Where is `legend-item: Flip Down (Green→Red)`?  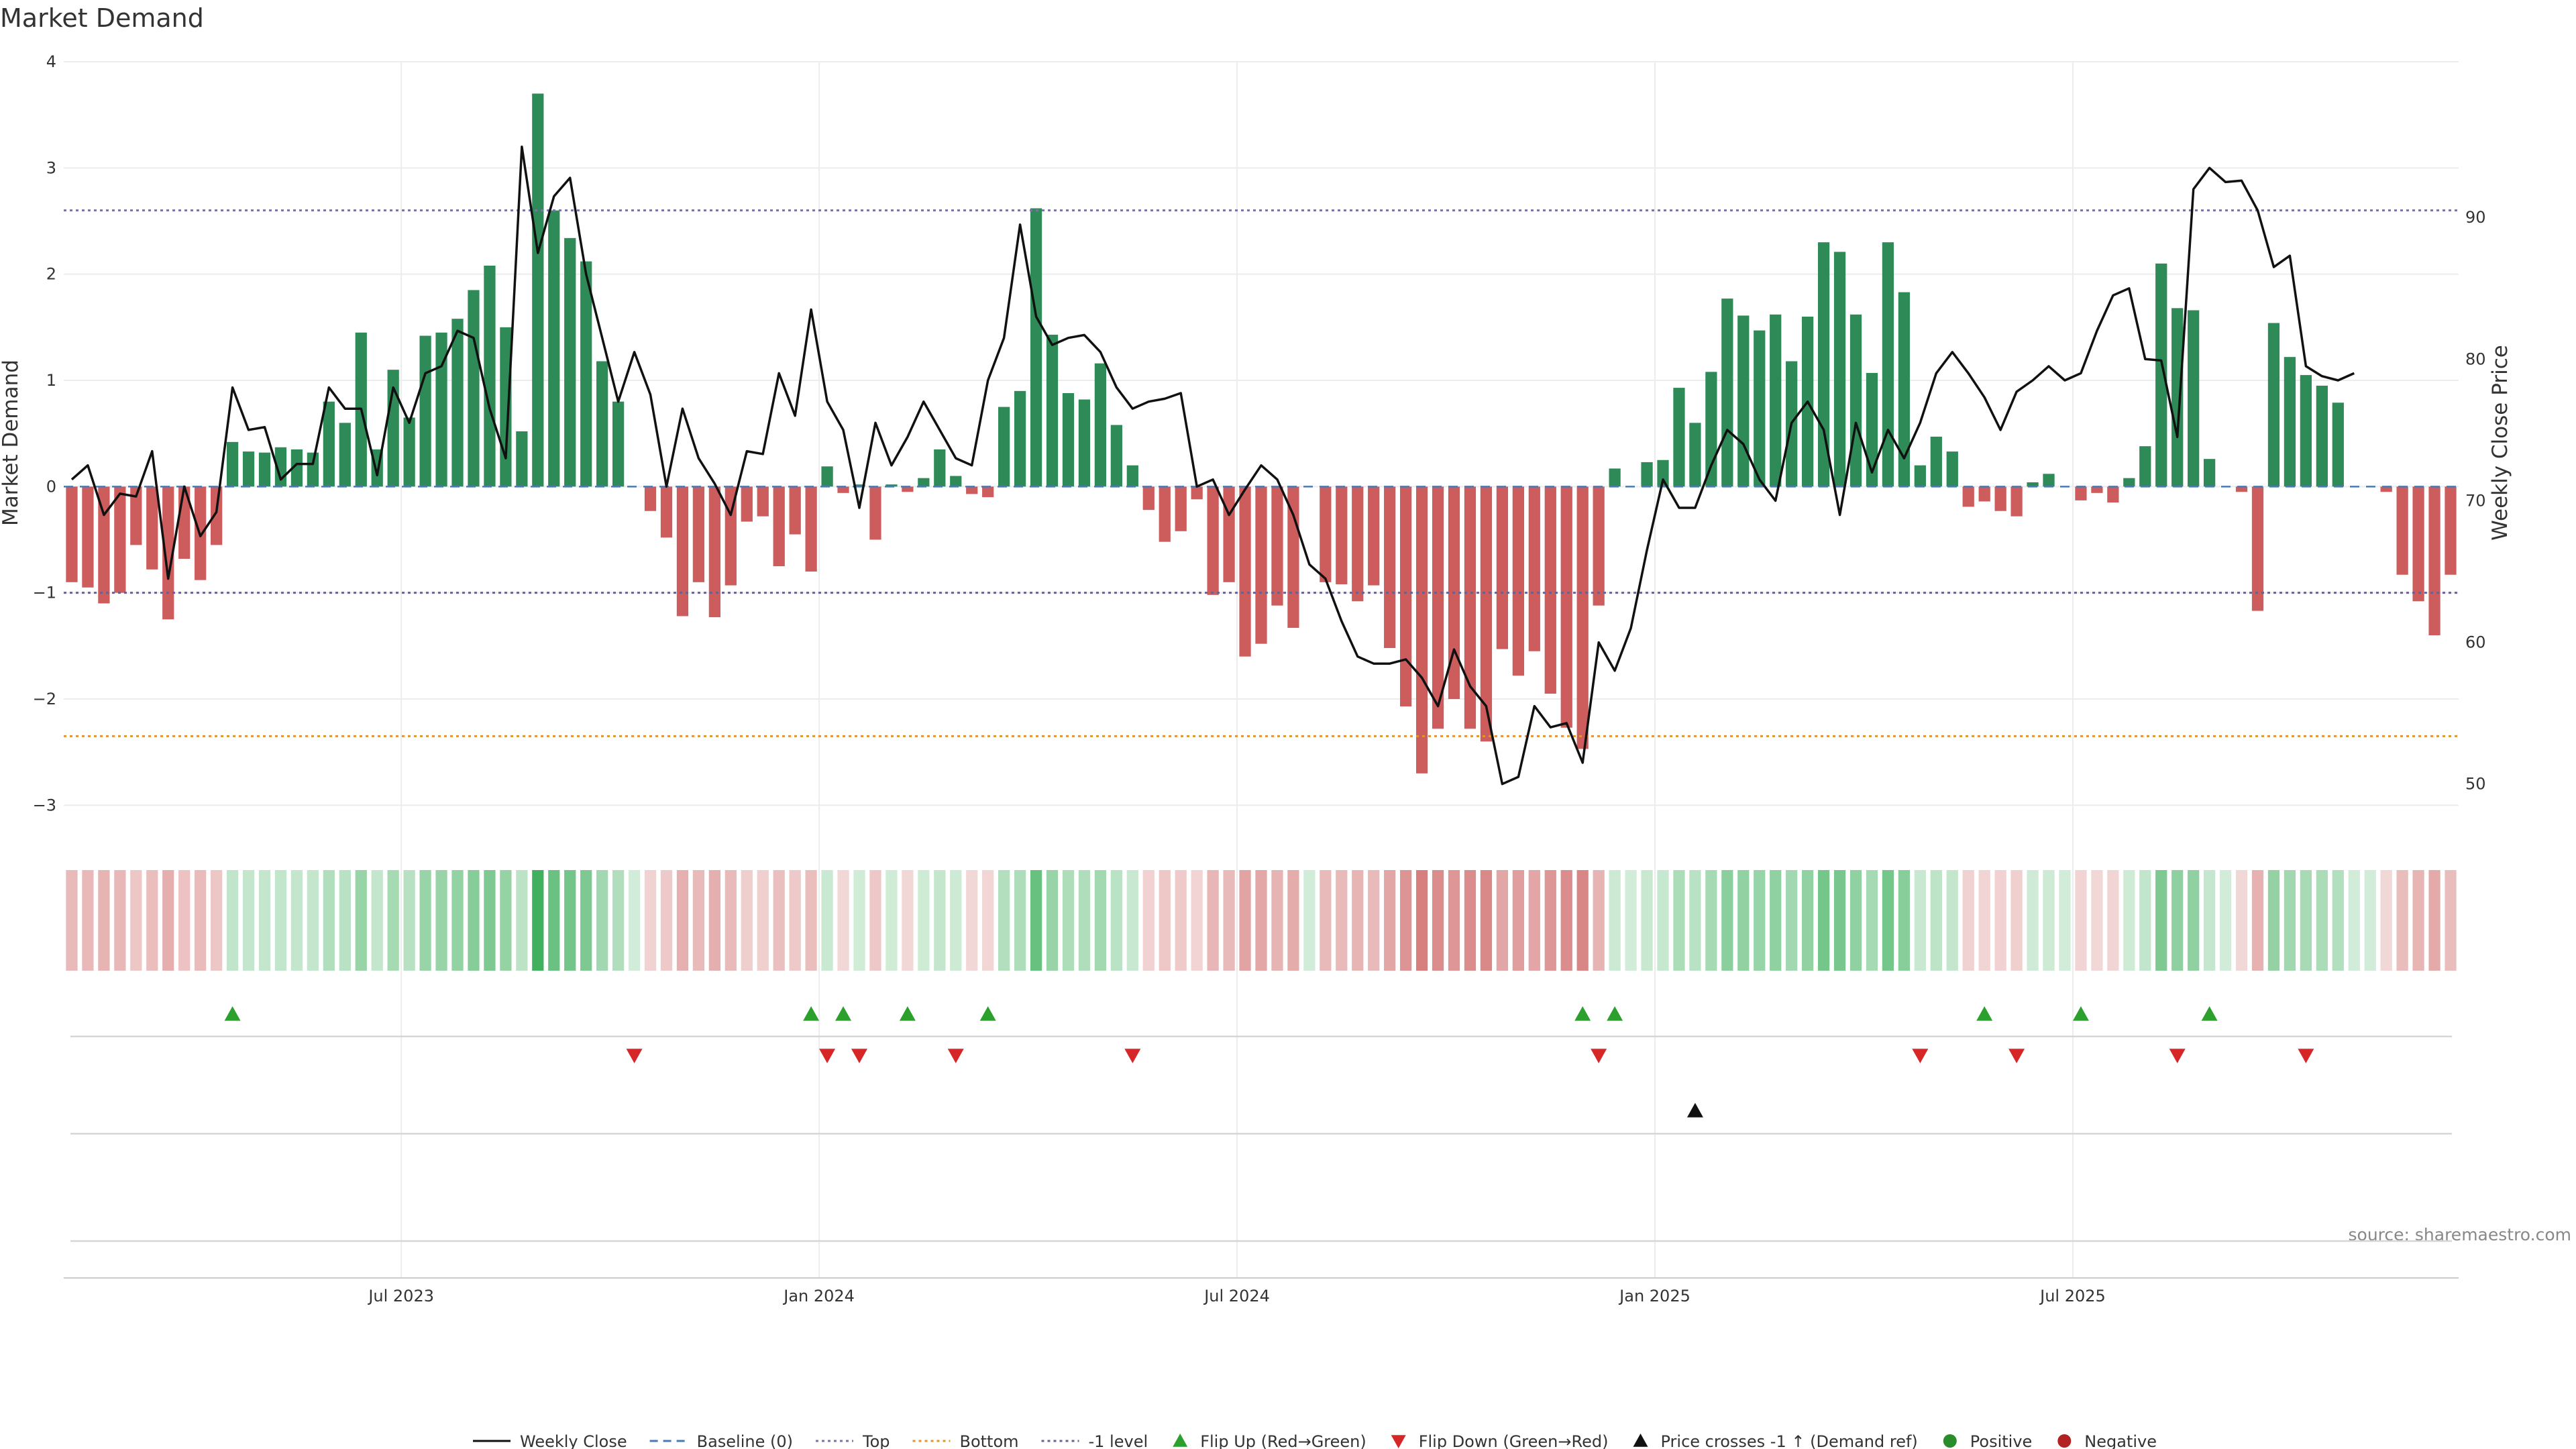
legend-item: Flip Down (Green→Red) is located at coordinates (1500, 1440).